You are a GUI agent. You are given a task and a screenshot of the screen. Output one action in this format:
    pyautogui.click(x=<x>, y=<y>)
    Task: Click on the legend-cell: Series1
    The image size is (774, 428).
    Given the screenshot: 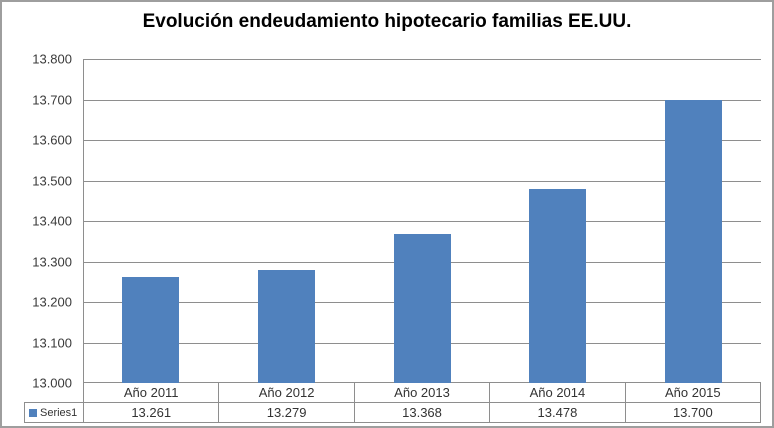 What is the action you would take?
    pyautogui.click(x=54, y=412)
    